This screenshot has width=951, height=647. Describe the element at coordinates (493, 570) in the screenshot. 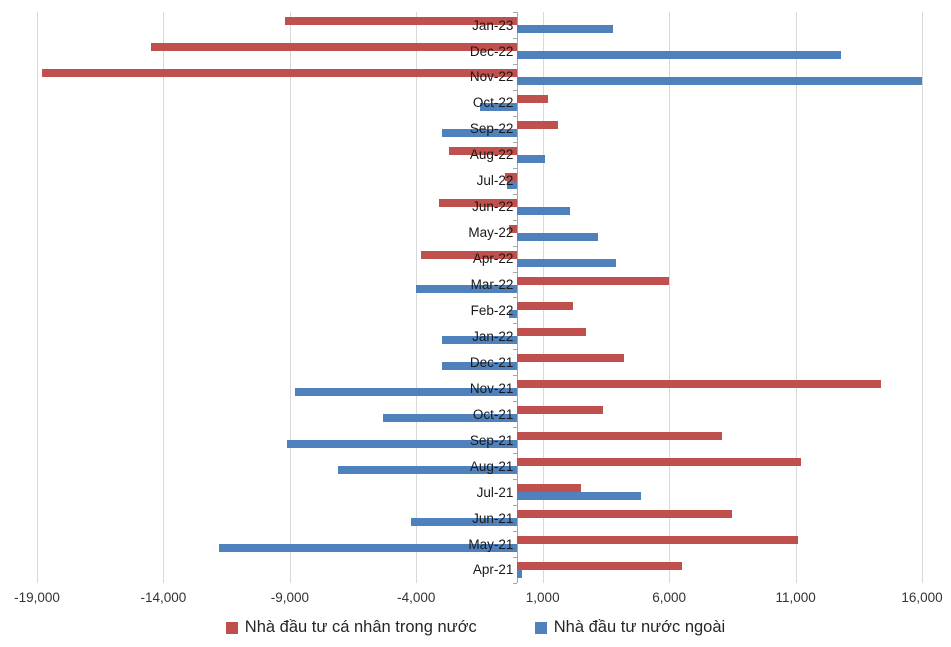

I see `category-label: Apr-21` at that location.